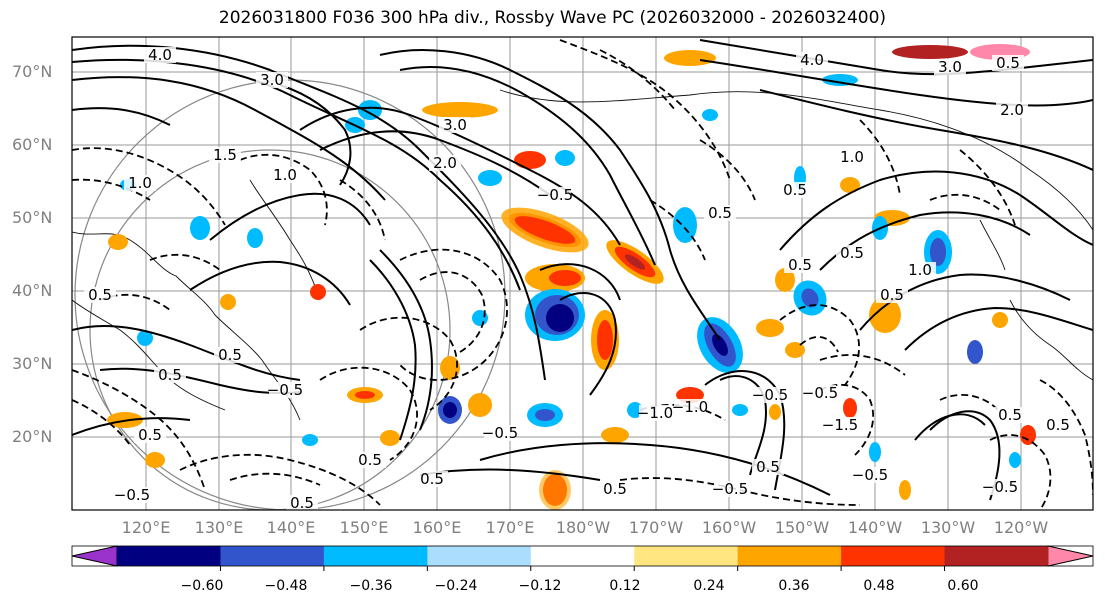  I want to click on colorbar-label: −0.60, so click(202, 586).